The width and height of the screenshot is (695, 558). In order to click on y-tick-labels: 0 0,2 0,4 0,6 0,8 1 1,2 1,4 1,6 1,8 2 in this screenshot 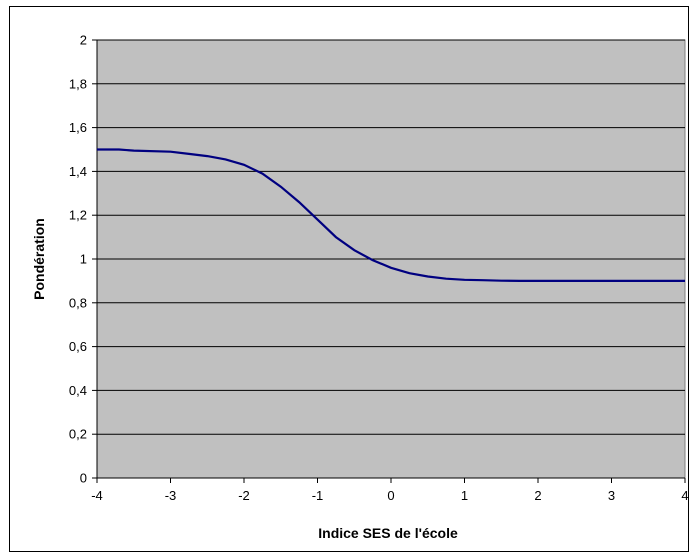, I will do `click(78, 259)`.